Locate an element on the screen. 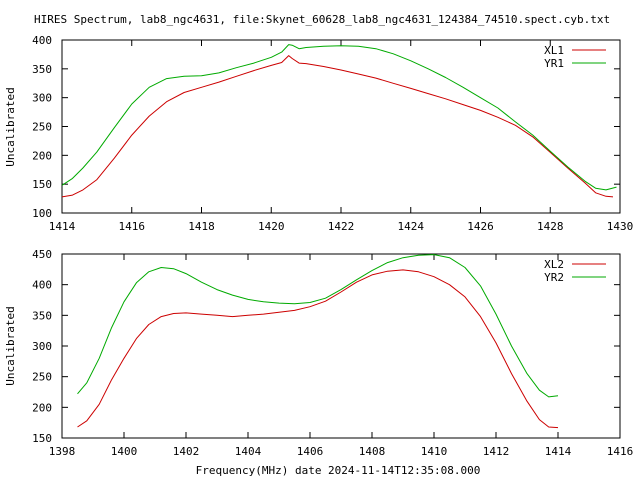 This screenshot has height=480, width=640. x-tick-label: 1422 is located at coordinates (341, 226).